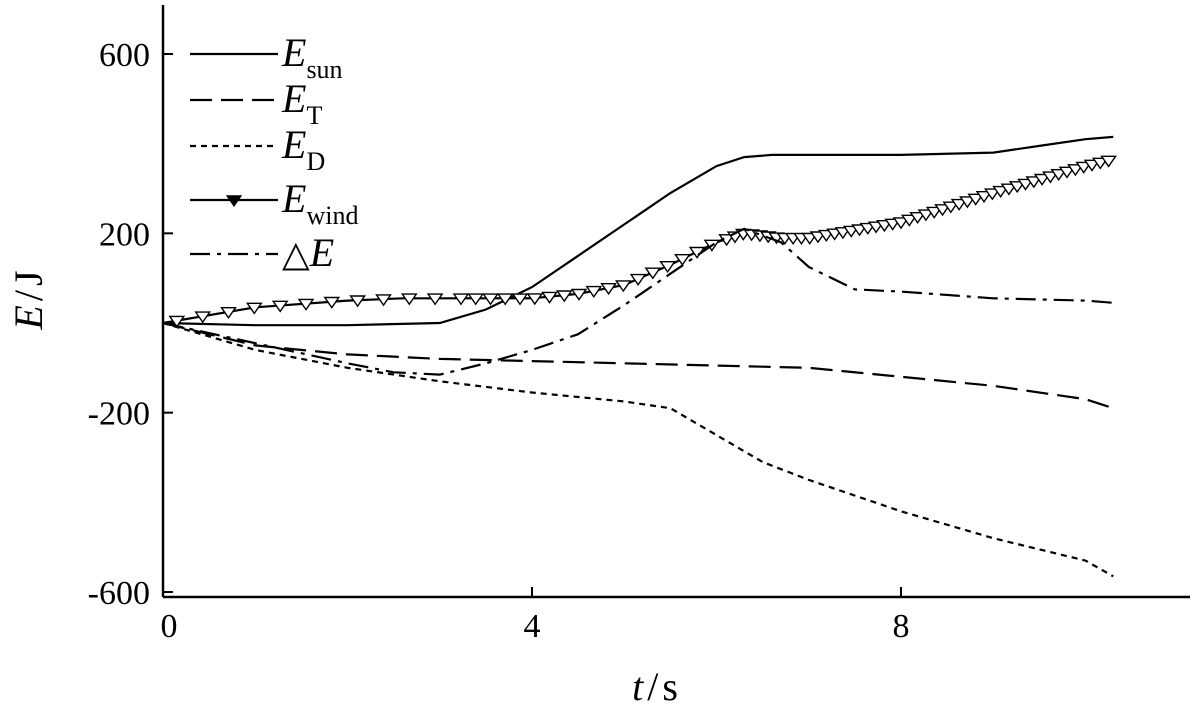 Image resolution: width=1200 pixels, height=721 pixels. What do you see at coordinates (28, 317) in the screenshot?
I see `y-axis-var: E` at bounding box center [28, 317].